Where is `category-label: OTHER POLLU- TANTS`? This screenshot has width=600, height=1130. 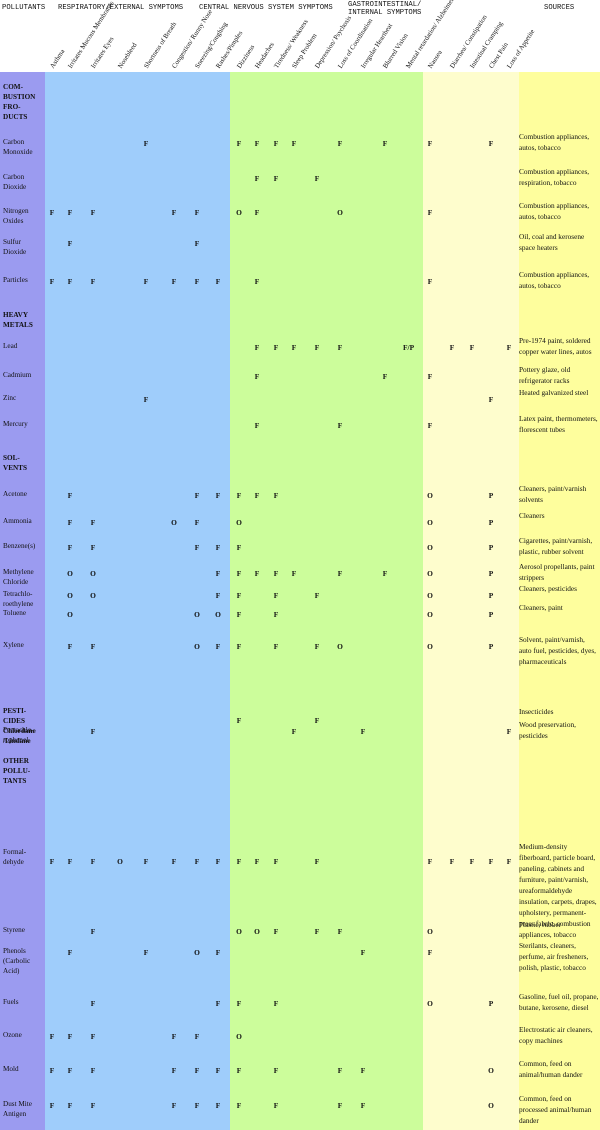 category-label: OTHER POLLU- TANTS is located at coordinates (17, 771).